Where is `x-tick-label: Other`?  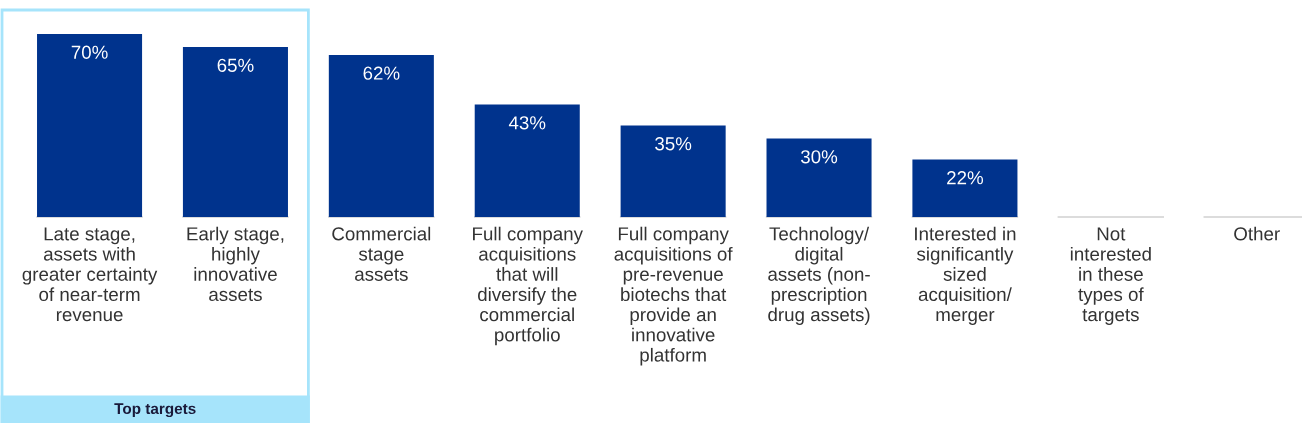 x-tick-label: Other is located at coordinates (1257, 233).